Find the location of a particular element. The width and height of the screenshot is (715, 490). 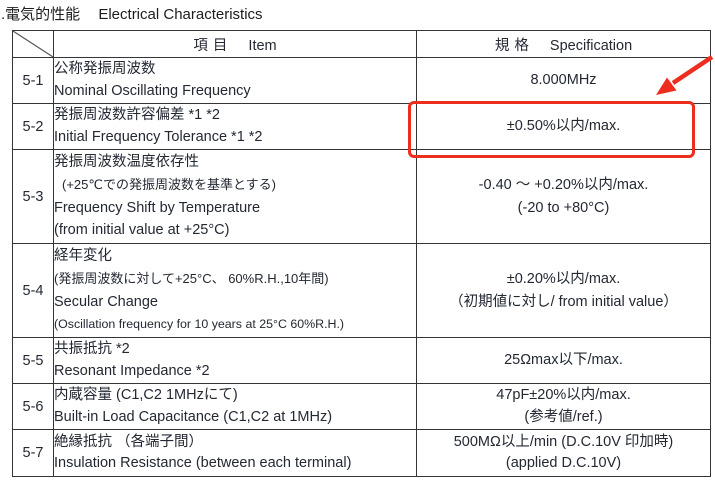

item-line: 発振周波数温度依存性 is located at coordinates (127, 162).